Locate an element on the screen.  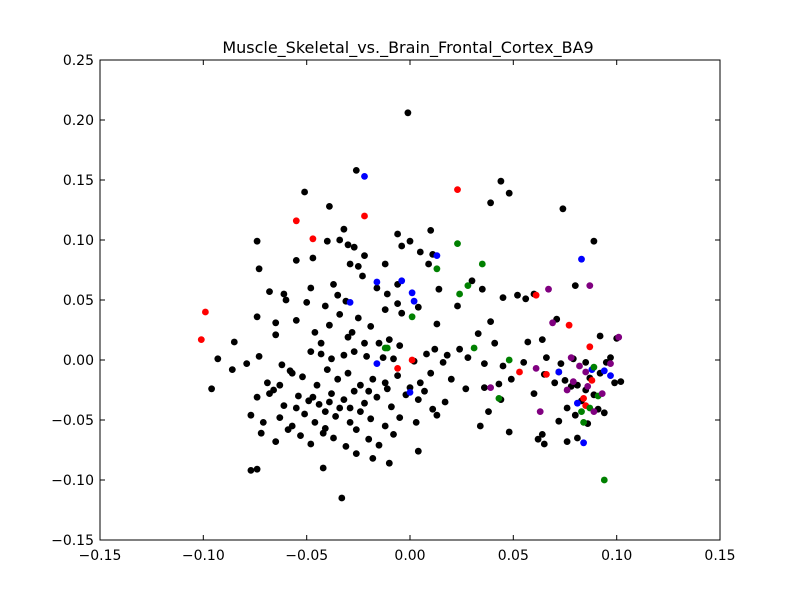
x-tick-label: 0.05 is located at coordinates (513, 556).